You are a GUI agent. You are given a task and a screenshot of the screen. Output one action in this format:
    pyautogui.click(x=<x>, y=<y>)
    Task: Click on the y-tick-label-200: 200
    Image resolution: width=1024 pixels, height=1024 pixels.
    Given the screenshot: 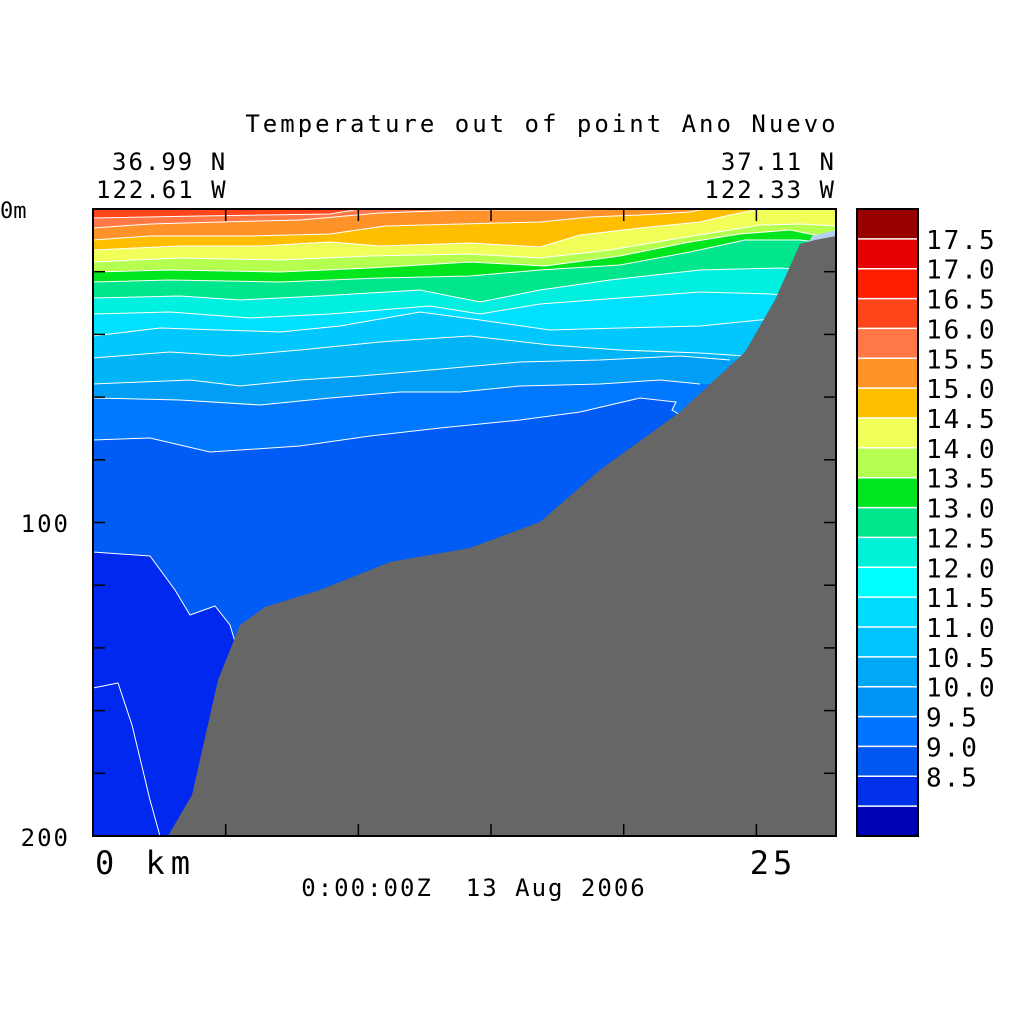 What is the action you would take?
    pyautogui.click(x=45, y=838)
    